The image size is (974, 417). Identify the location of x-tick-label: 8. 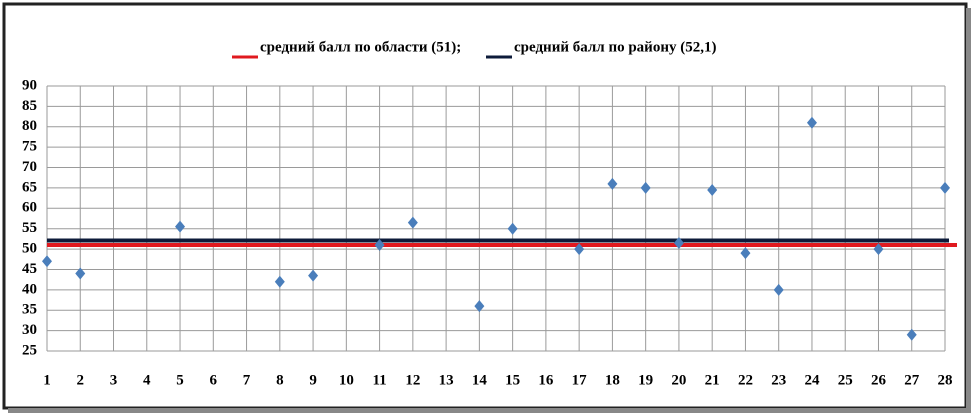
(280, 380).